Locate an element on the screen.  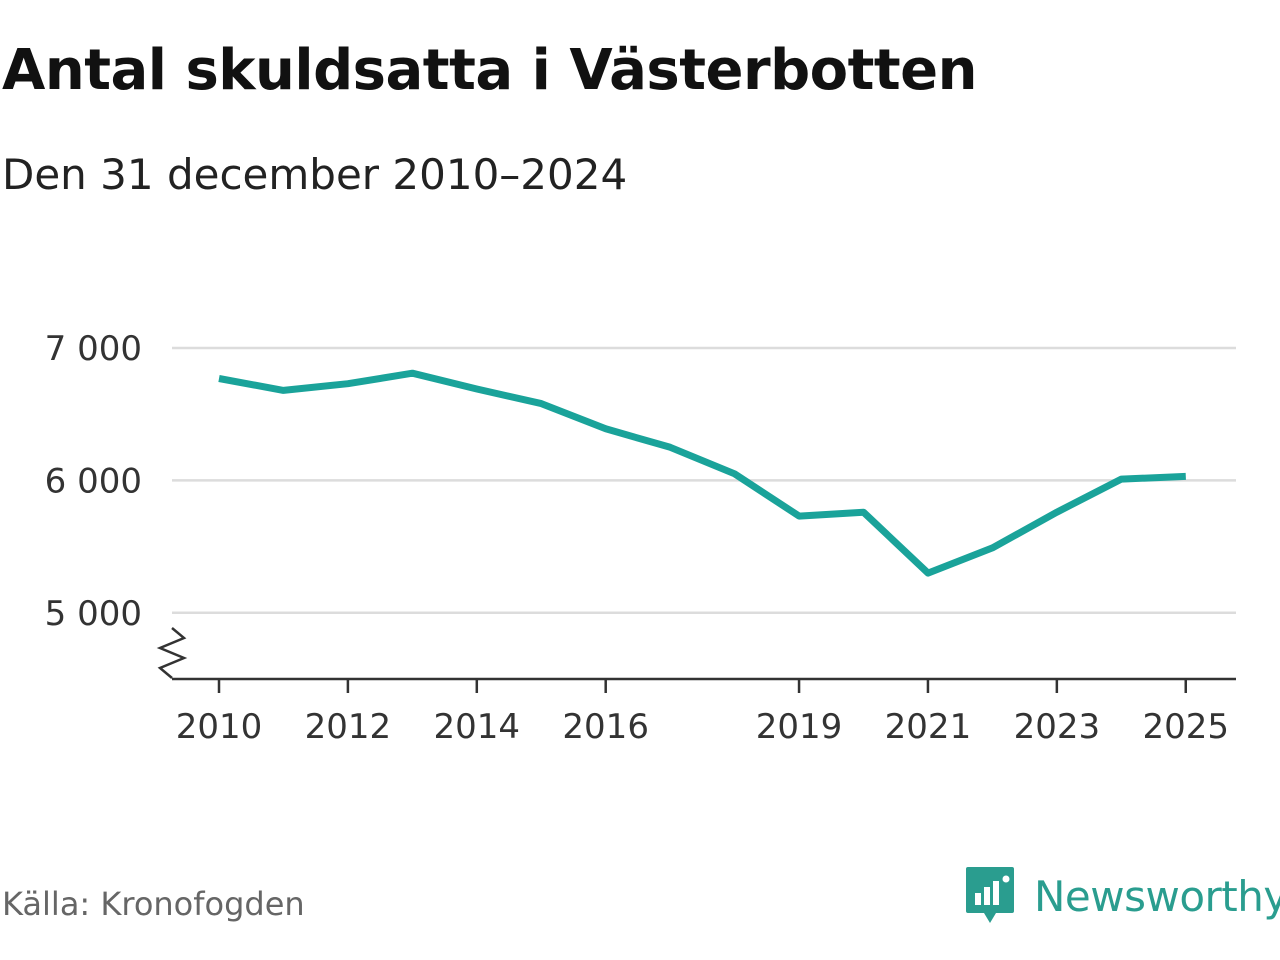
x-tick-label: 2021 is located at coordinates (928, 727).